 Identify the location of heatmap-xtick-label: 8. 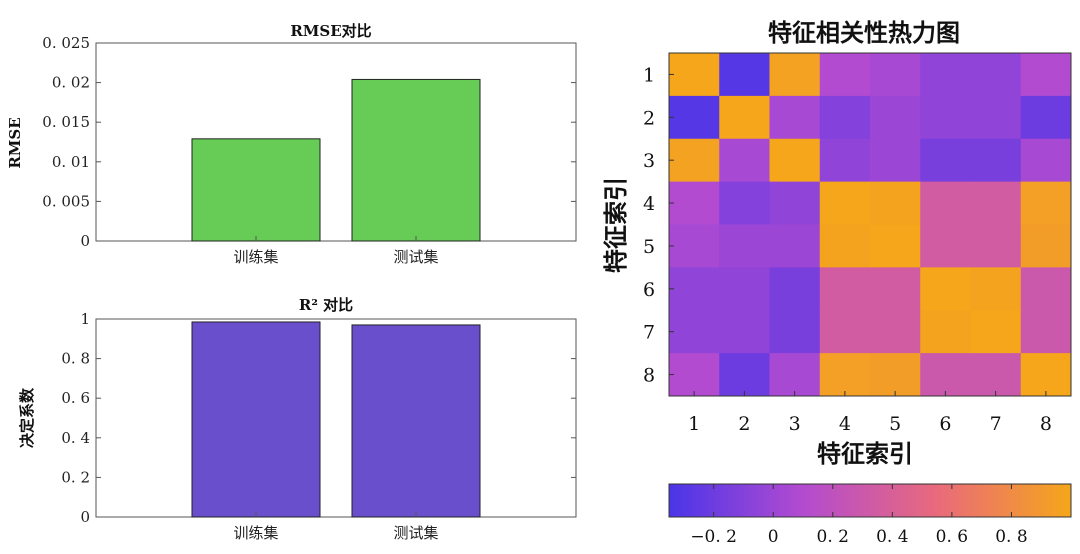
(1046, 424).